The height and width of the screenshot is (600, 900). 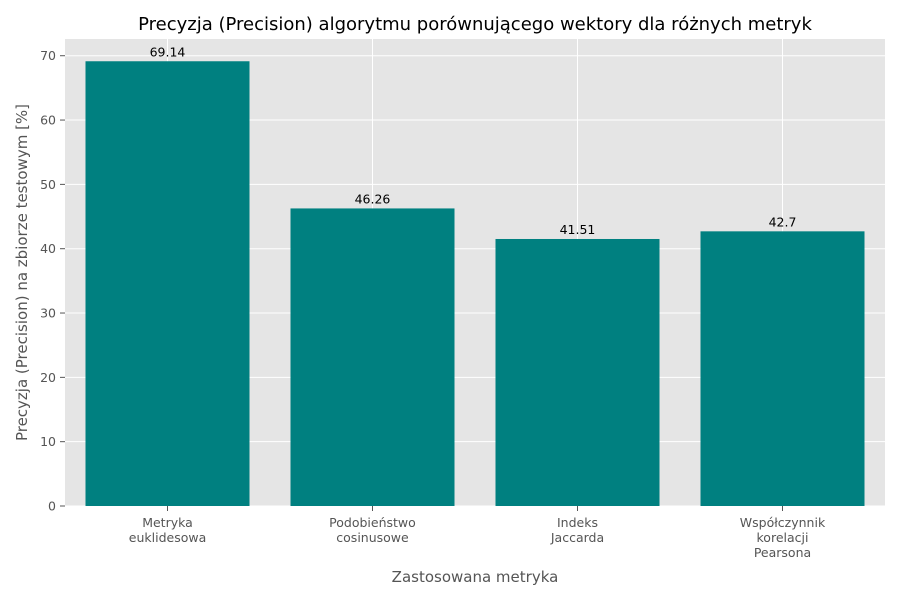 I want to click on x-tick-label: Metryka euklidesowa, so click(x=167, y=530).